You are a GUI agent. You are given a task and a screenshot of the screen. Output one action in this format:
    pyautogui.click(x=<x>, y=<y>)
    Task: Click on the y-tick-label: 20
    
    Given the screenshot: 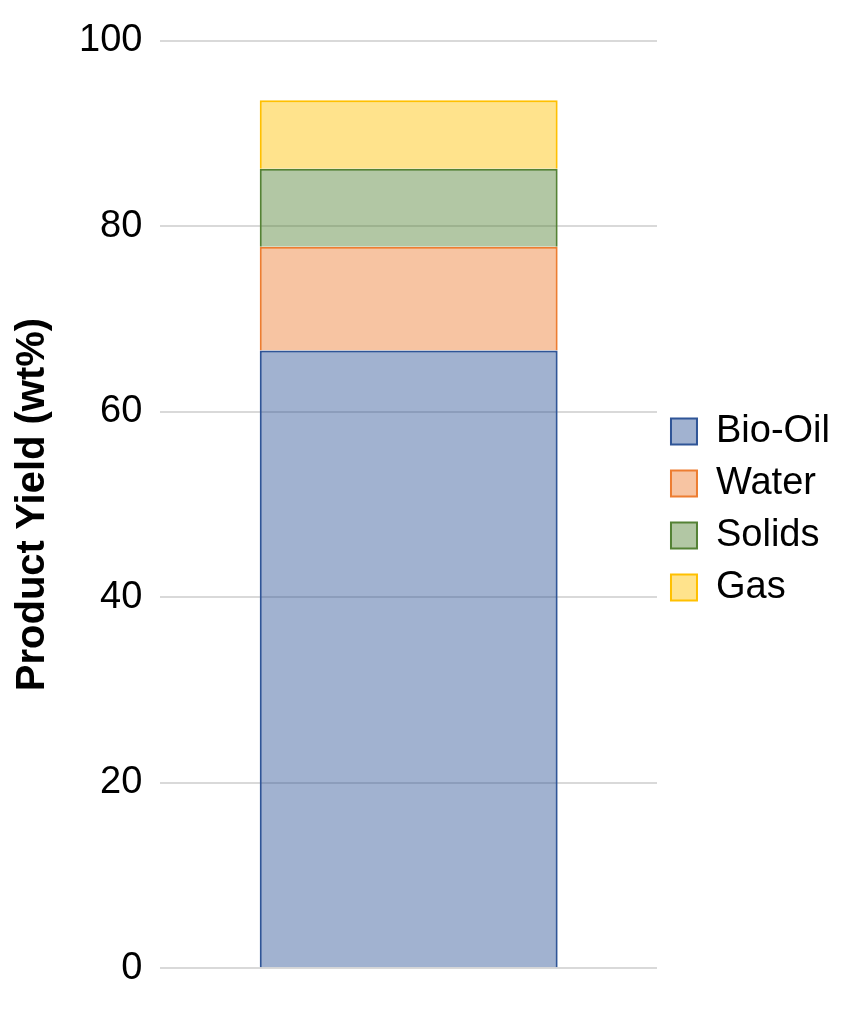 What is the action you would take?
    pyautogui.click(x=121, y=780)
    